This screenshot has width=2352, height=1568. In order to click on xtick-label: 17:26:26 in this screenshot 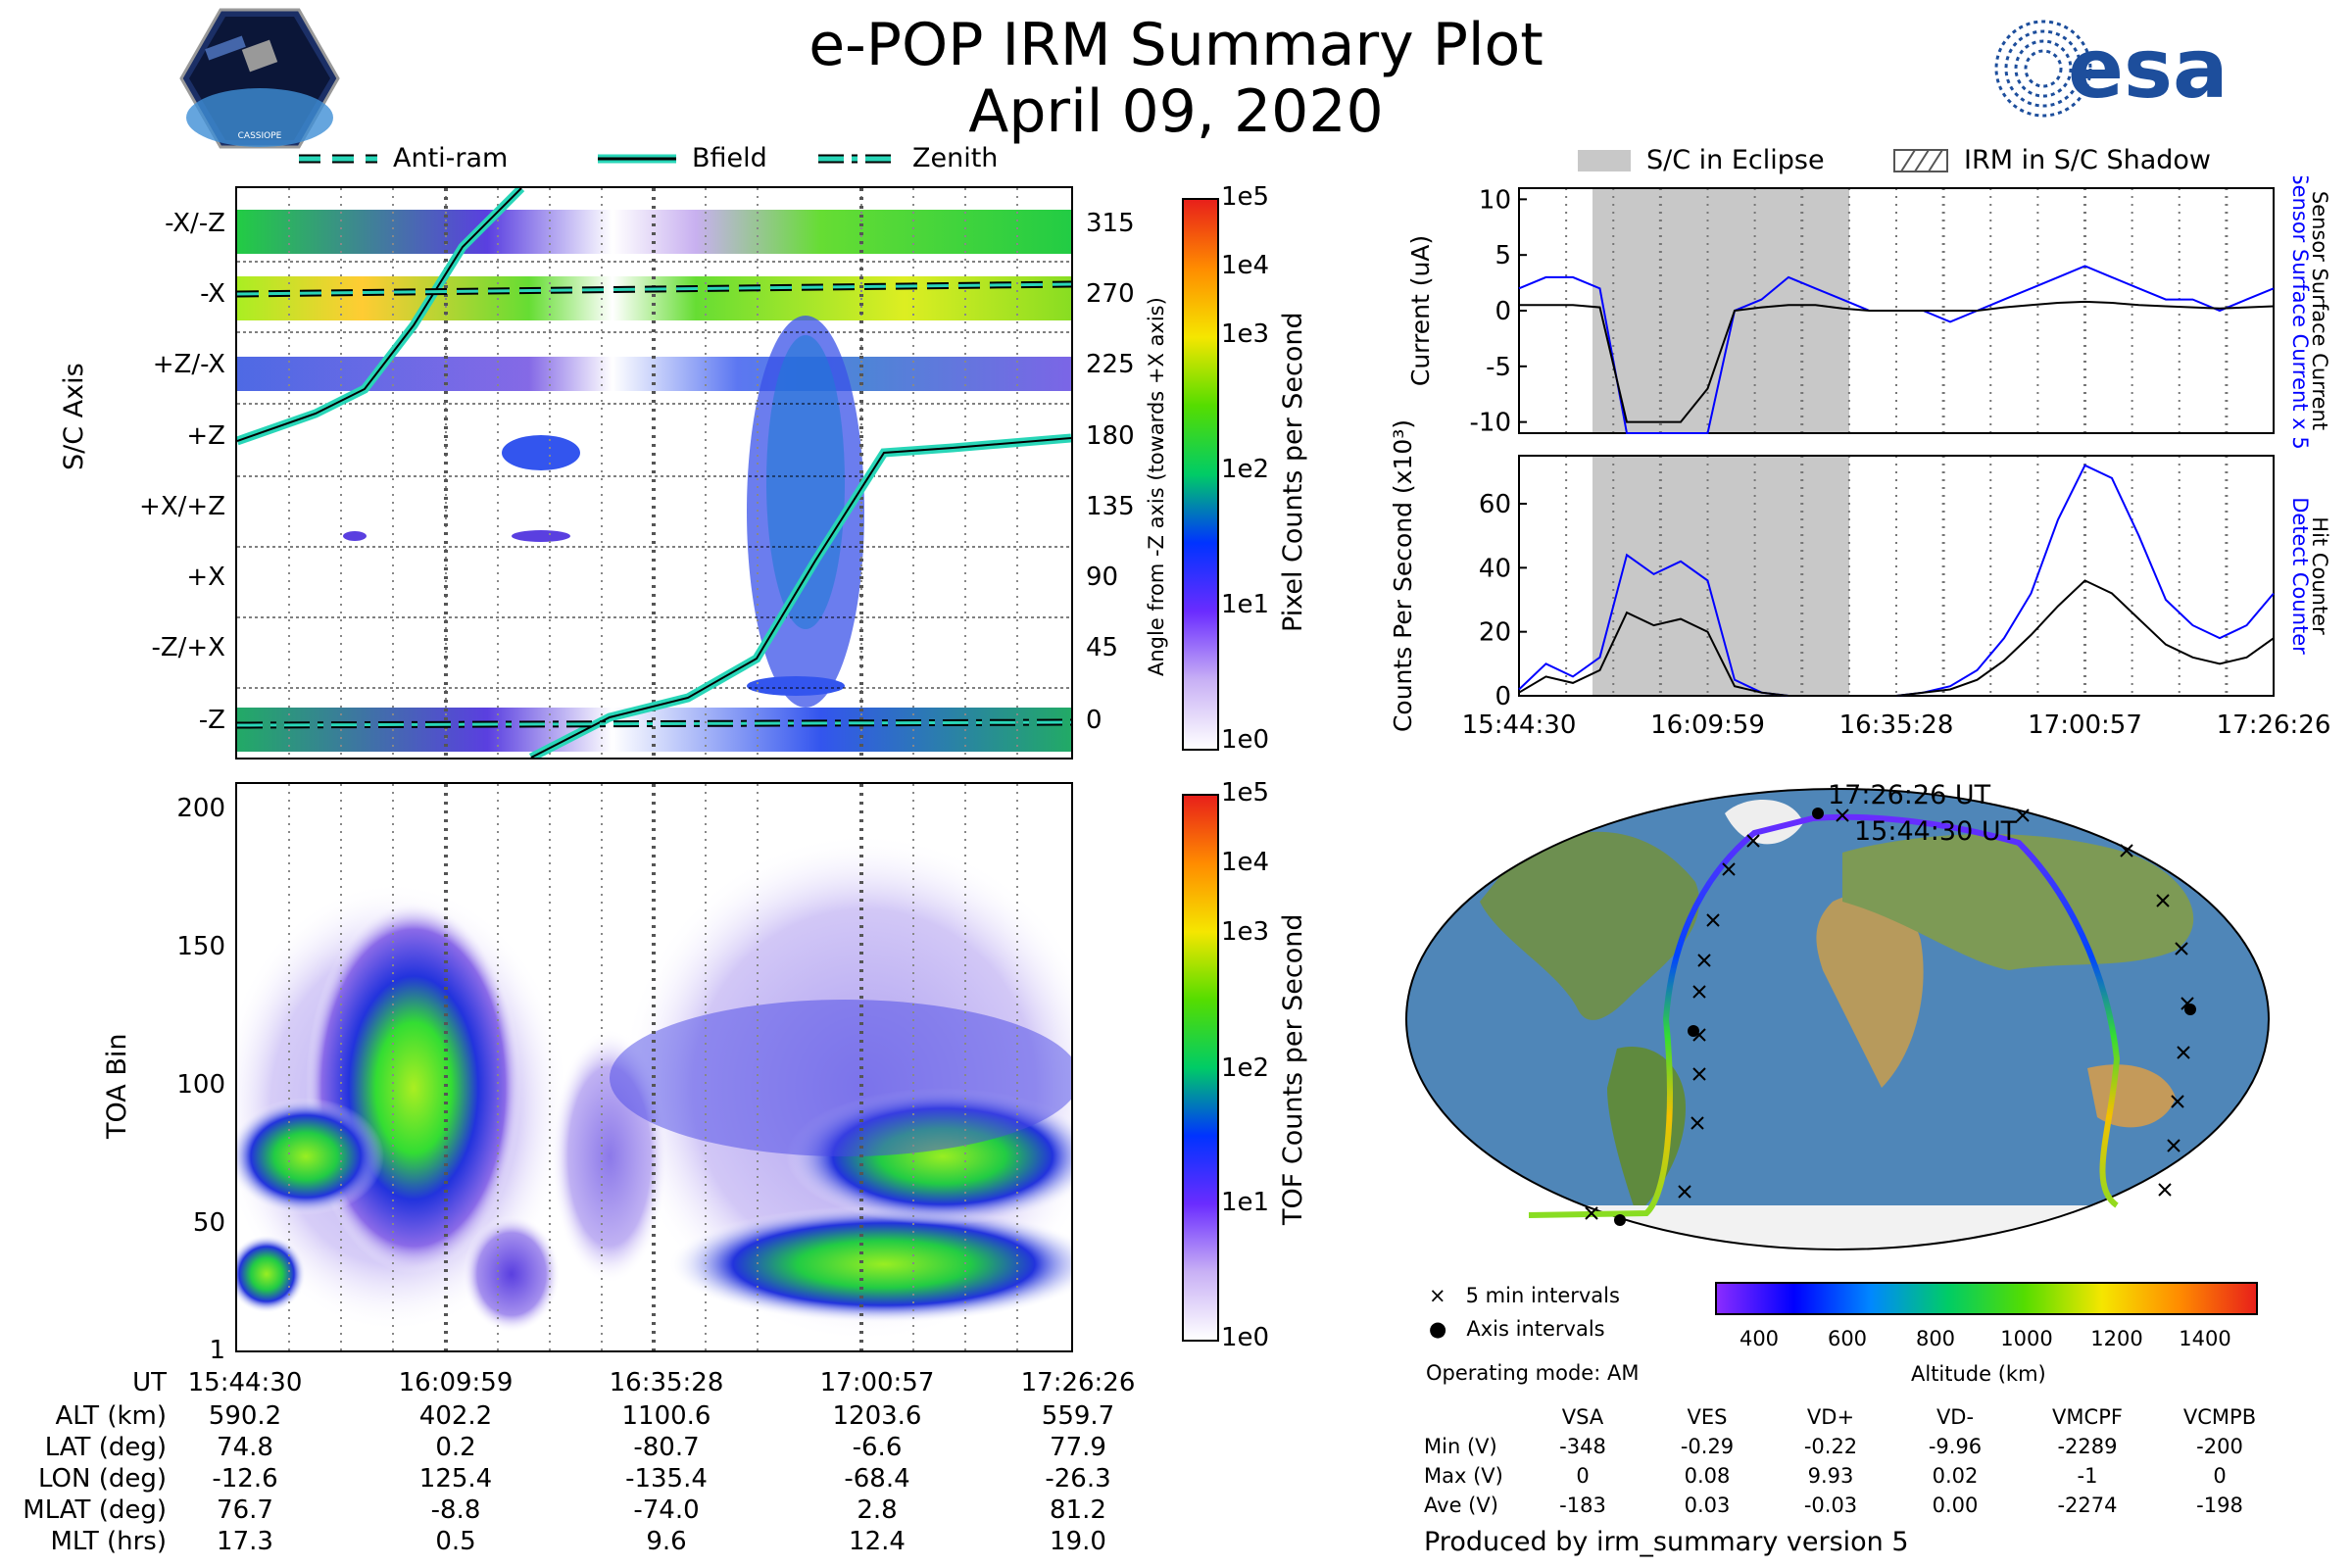, I will do `click(2274, 725)`.